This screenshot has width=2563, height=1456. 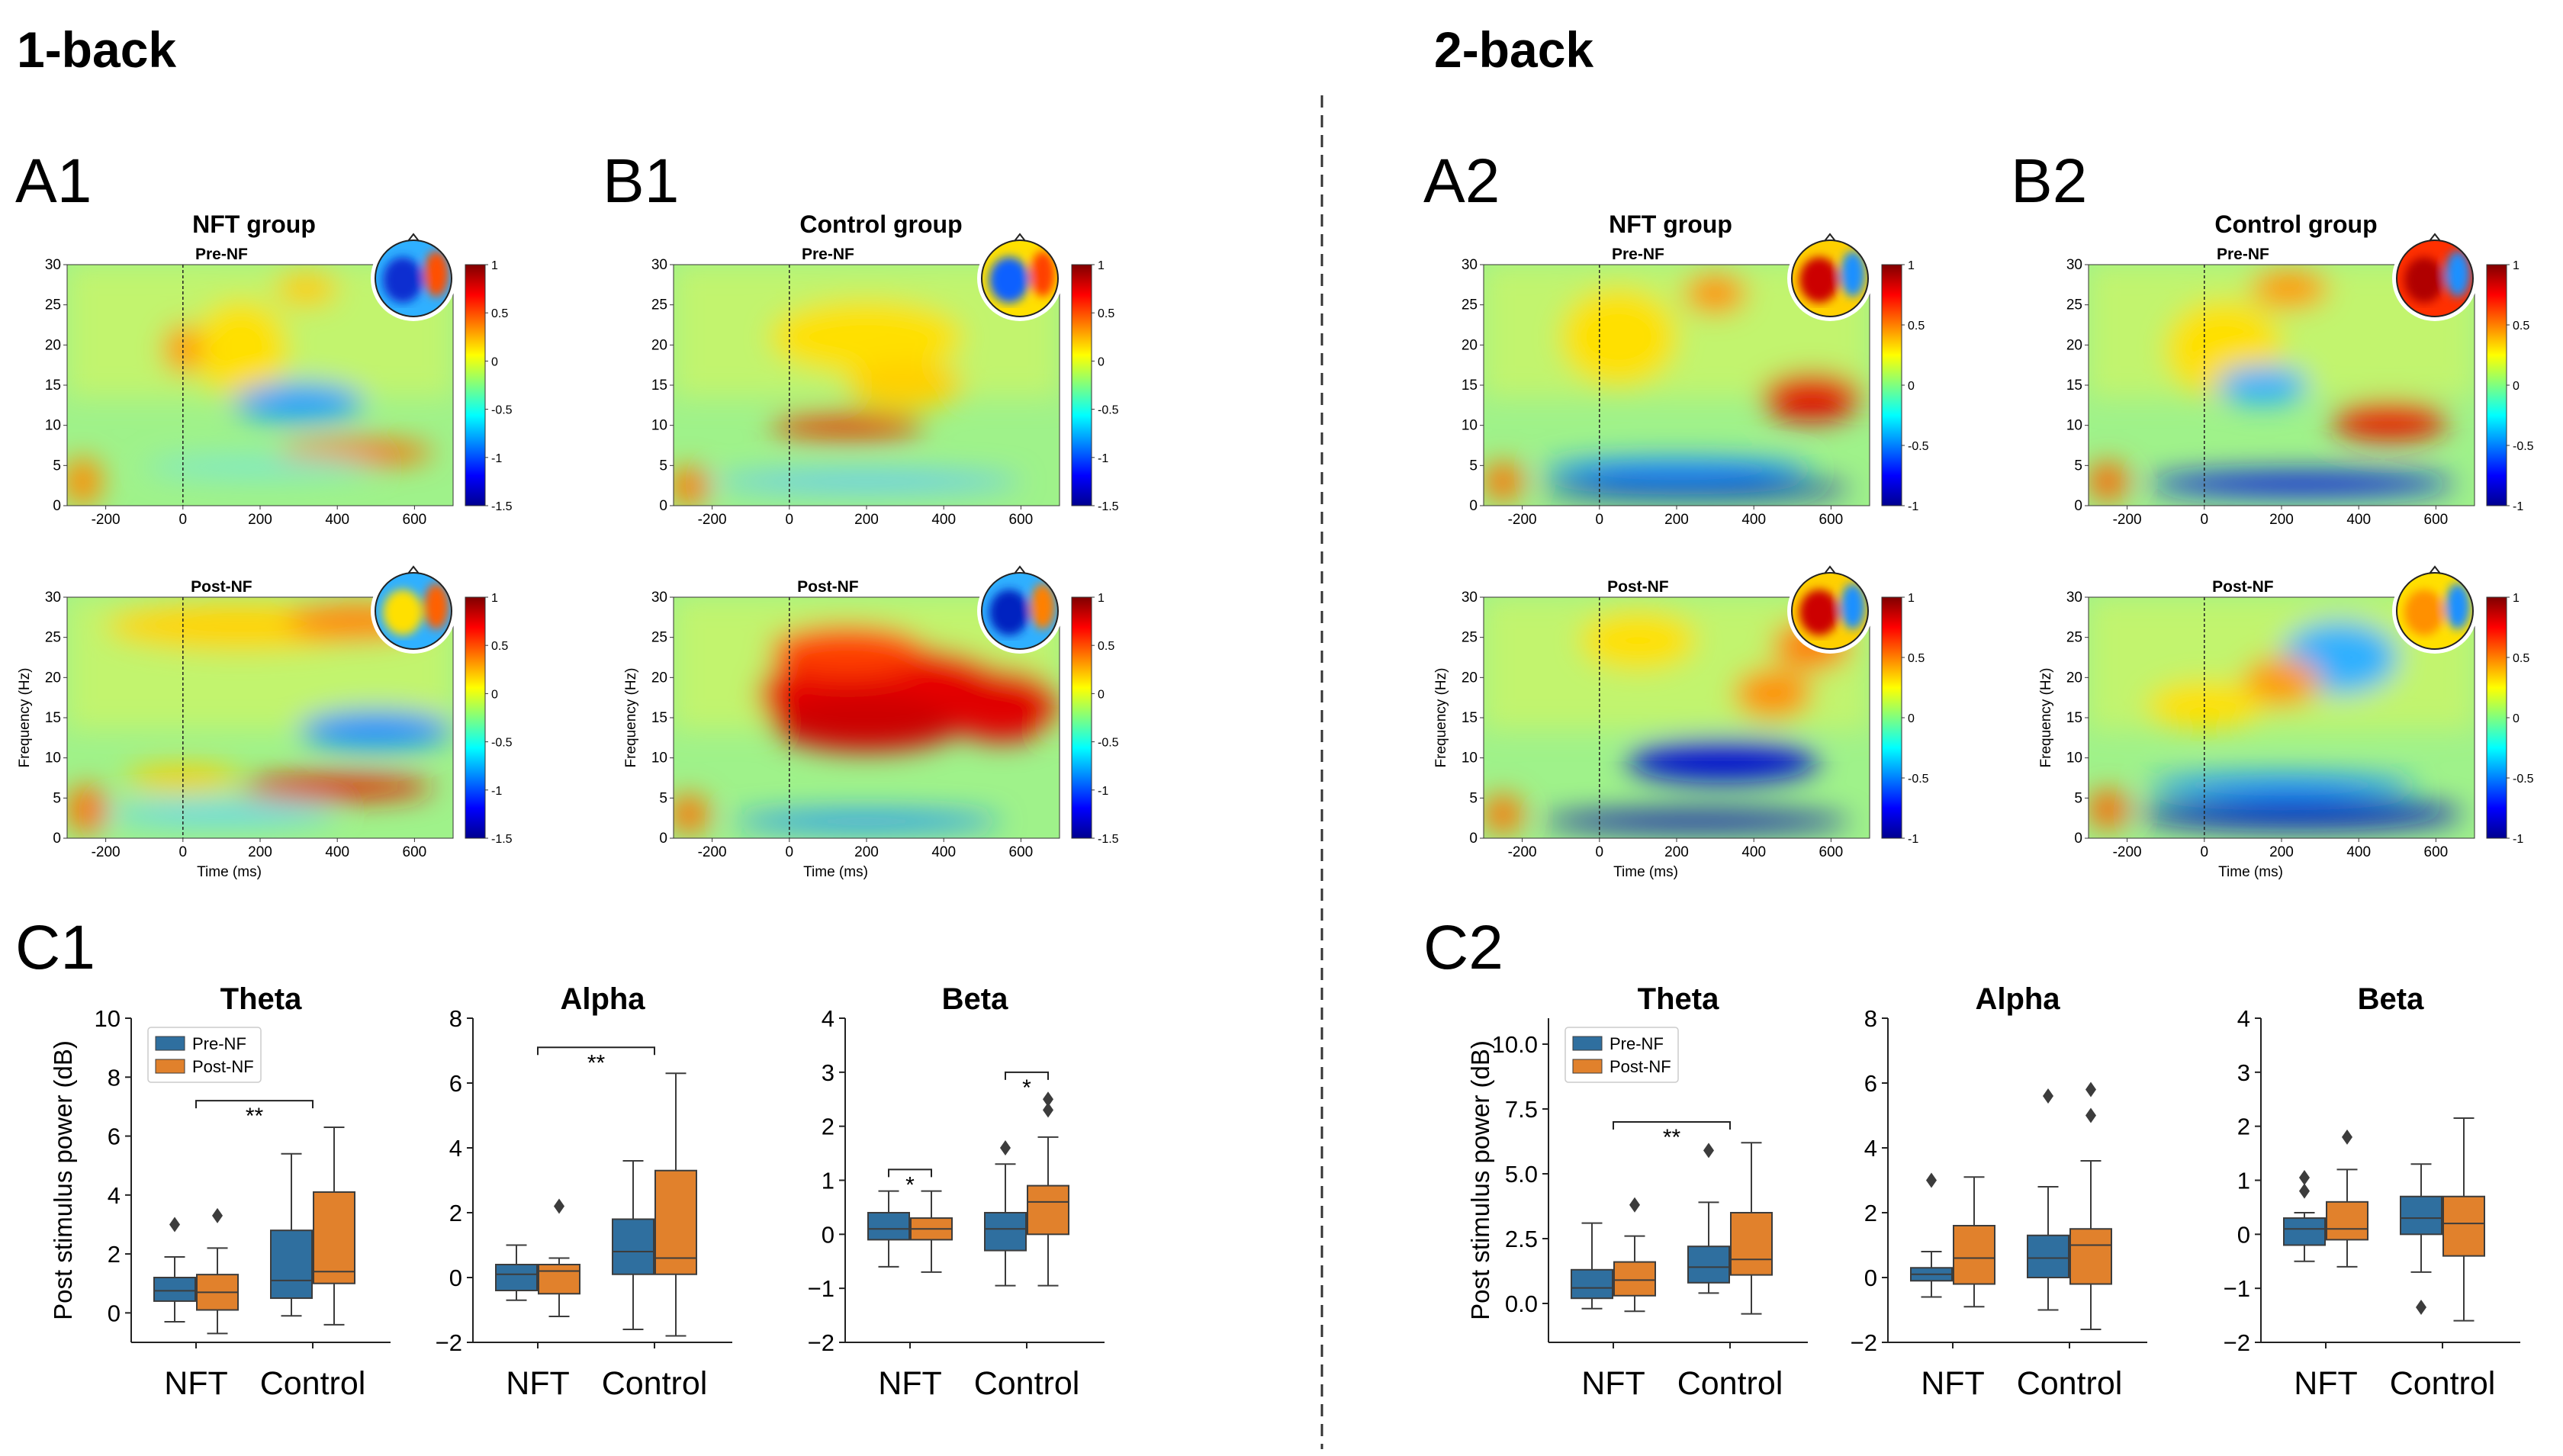 I want to click on significance-stars: *, so click(x=910, y=1184).